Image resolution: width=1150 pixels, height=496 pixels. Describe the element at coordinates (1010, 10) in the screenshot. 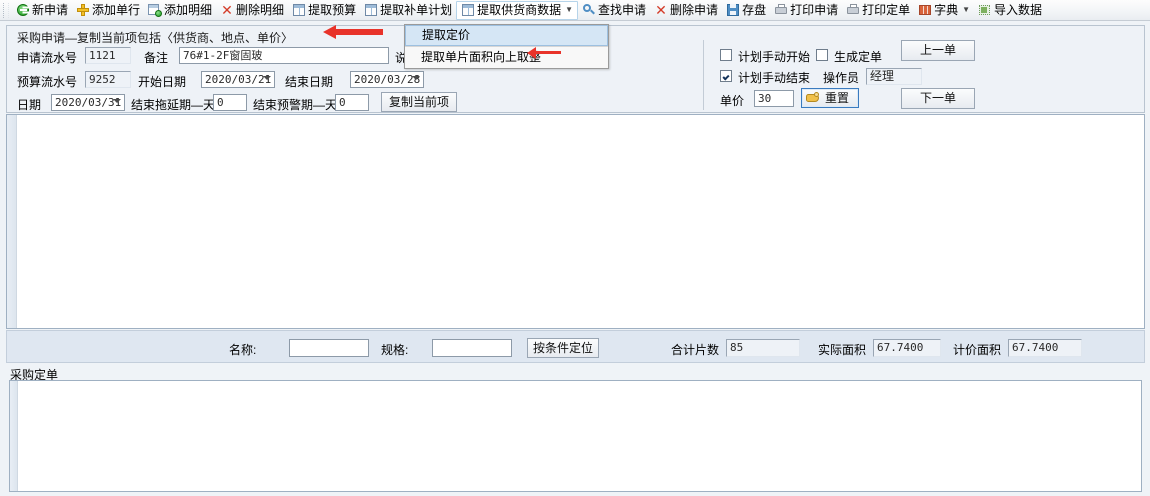

I see `toolbar-button-13: 导入数据` at that location.